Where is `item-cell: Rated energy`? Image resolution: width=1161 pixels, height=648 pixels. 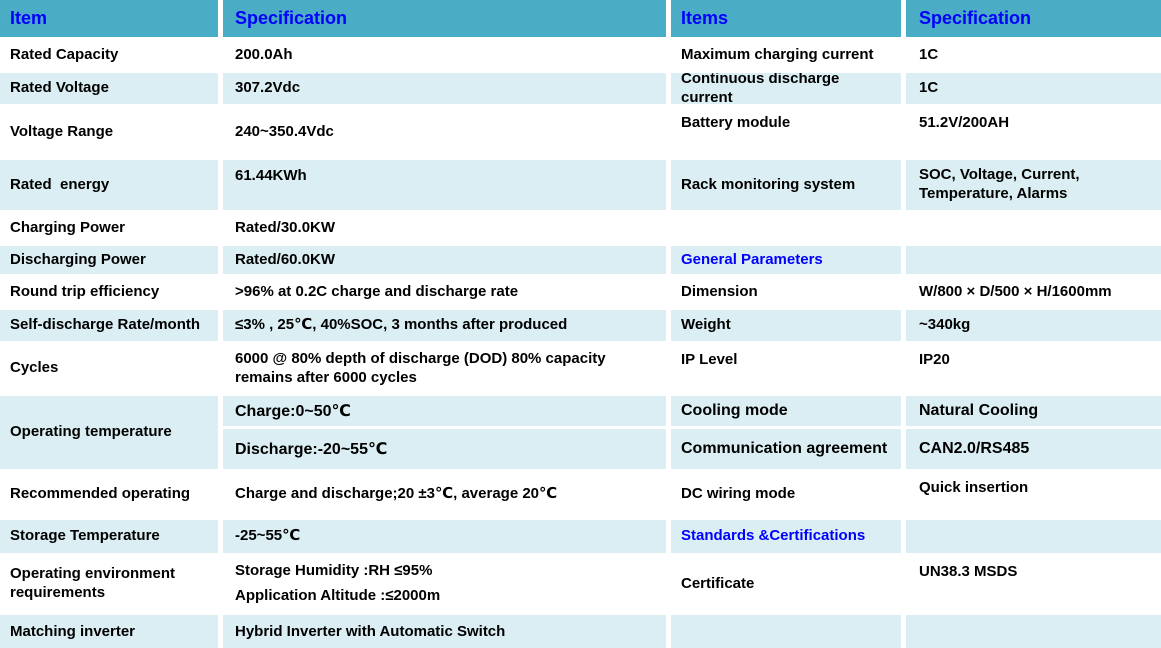
item-cell: Rated energy is located at coordinates (109, 185).